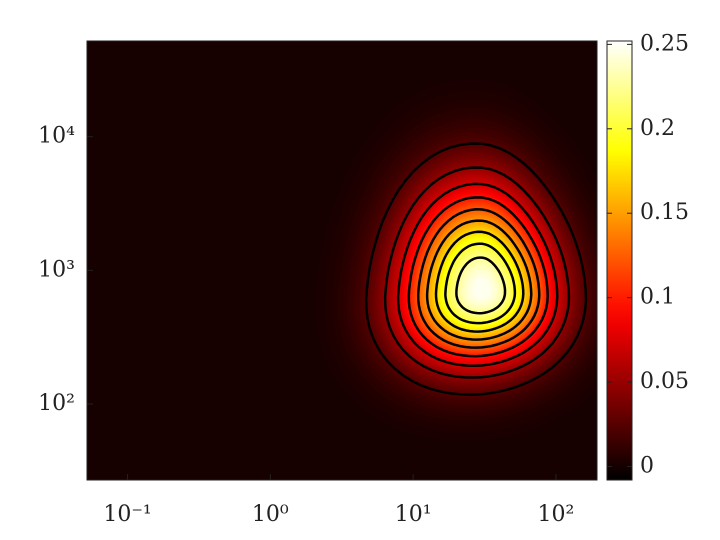 This screenshot has height=540, width=720. What do you see at coordinates (657, 297) in the screenshot?
I see `colorbar-tick-label: 0.1` at bounding box center [657, 297].